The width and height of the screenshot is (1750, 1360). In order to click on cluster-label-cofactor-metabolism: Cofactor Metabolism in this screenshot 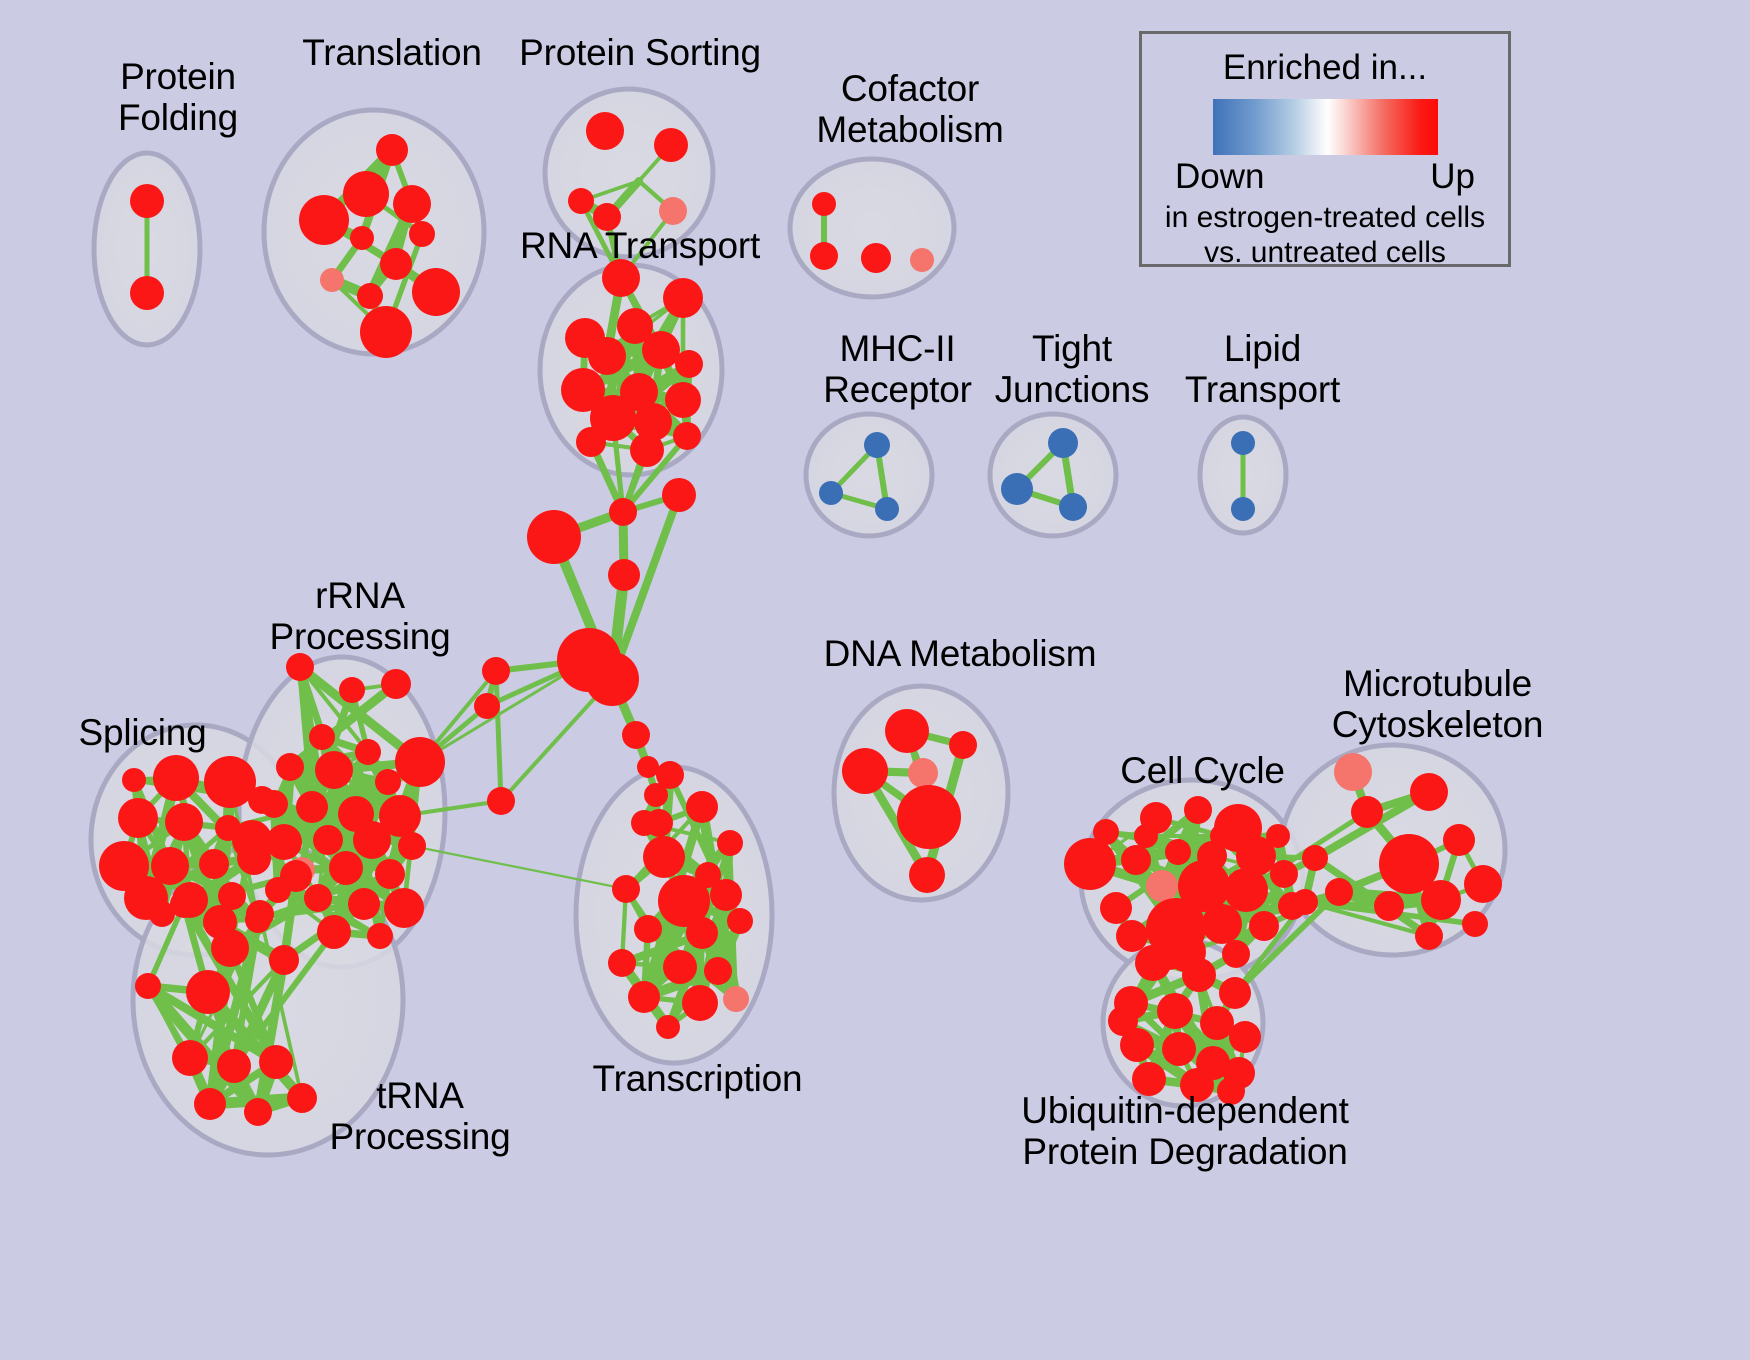, I will do `click(910, 109)`.